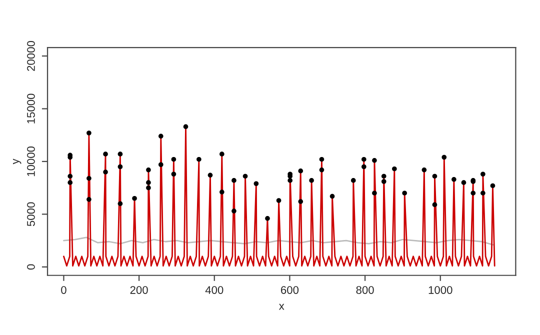 This screenshot has width=540, height=335. Describe the element at coordinates (31, 109) in the screenshot. I see `y-tick-label: 15000` at that location.